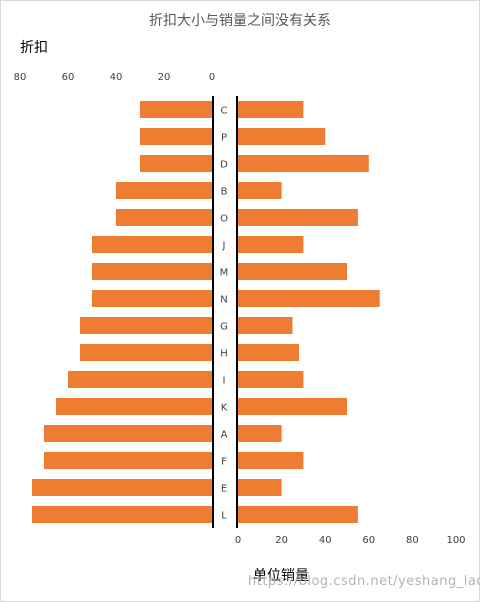 The height and width of the screenshot is (602, 480). Describe the element at coordinates (238, 540) in the screenshot. I see `right-tick-label: 0` at that location.